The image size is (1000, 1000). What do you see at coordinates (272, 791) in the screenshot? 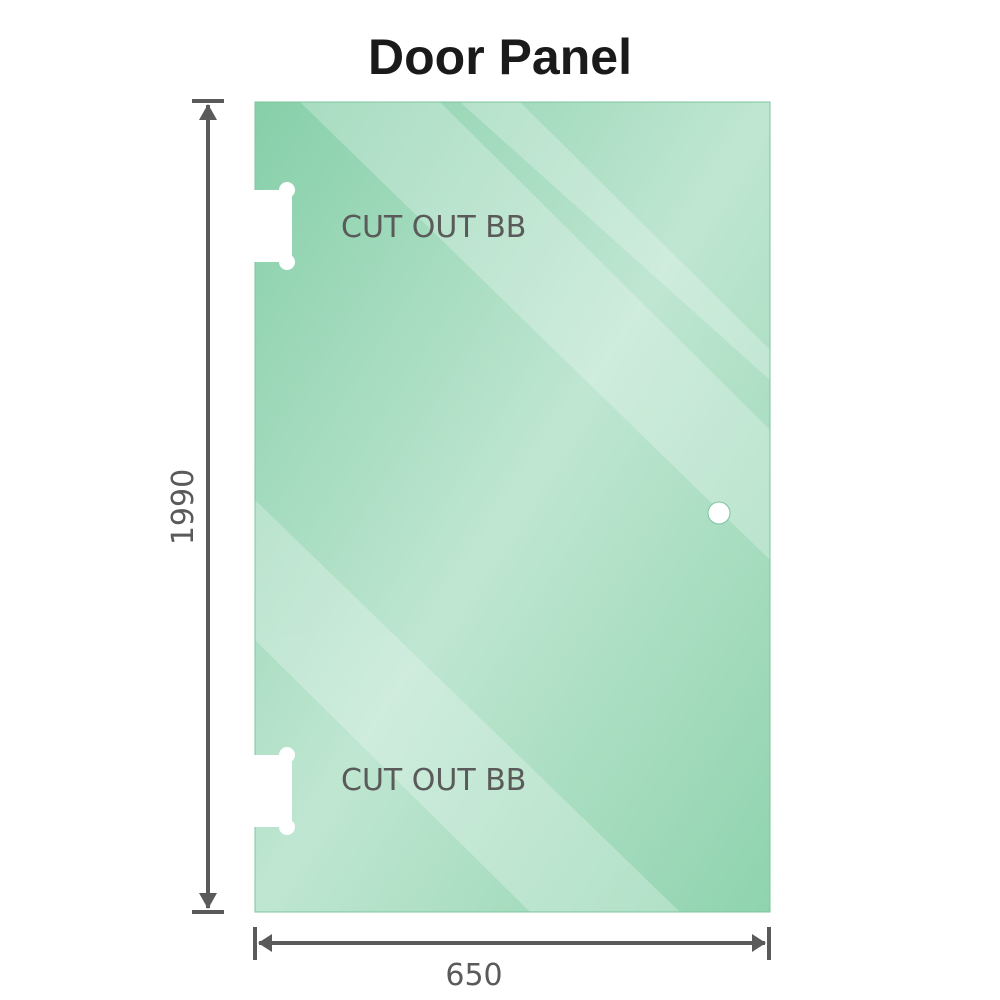
I see `cutout-bottom` at bounding box center [272, 791].